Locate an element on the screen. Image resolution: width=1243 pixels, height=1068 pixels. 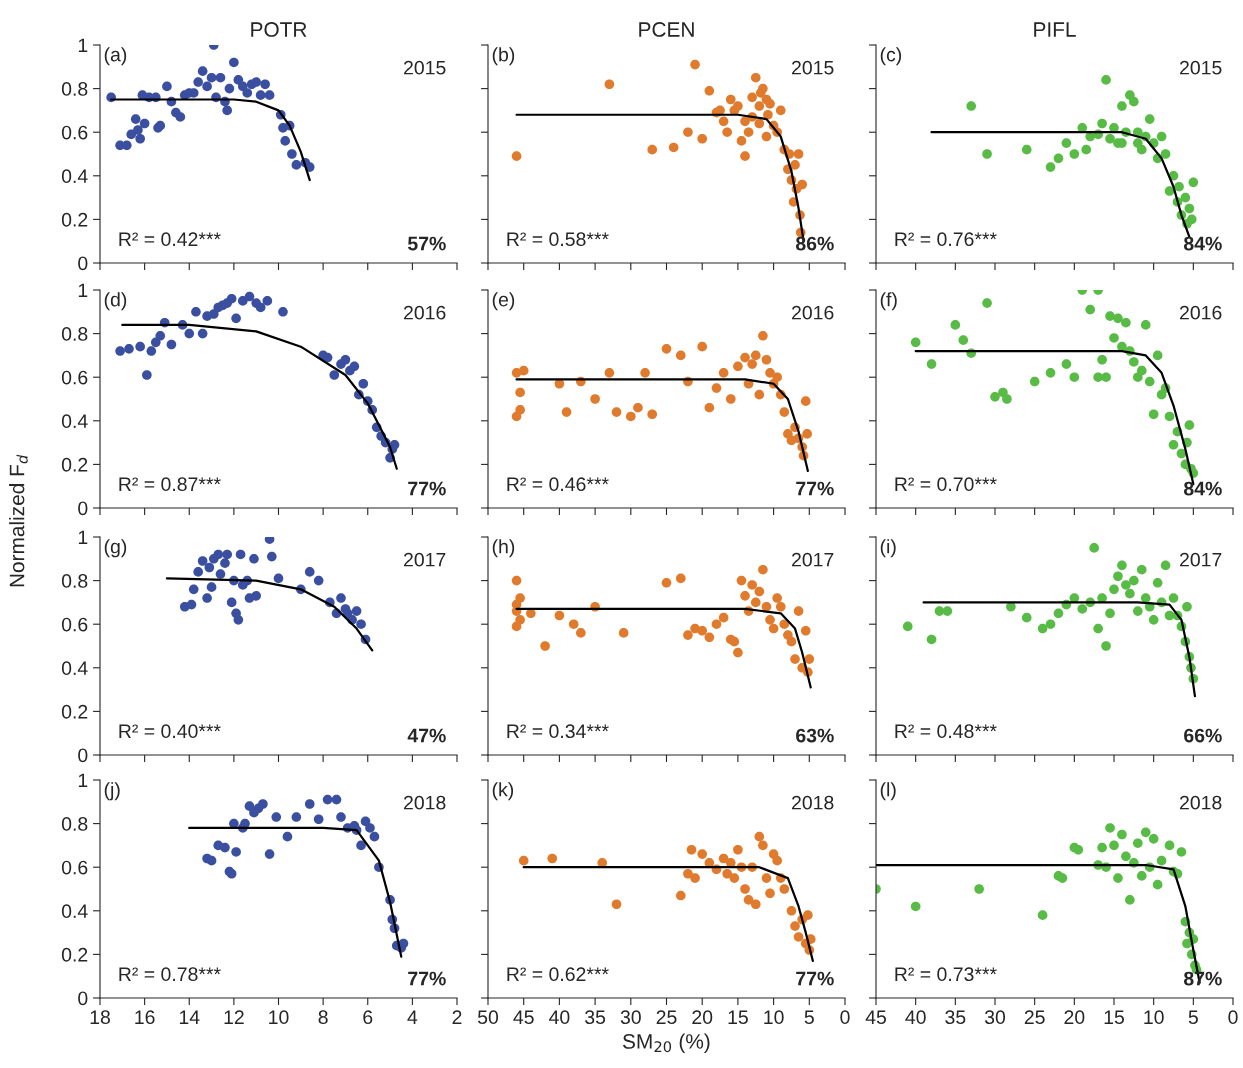
x-tick-label: 40 is located at coordinates (915, 1017).